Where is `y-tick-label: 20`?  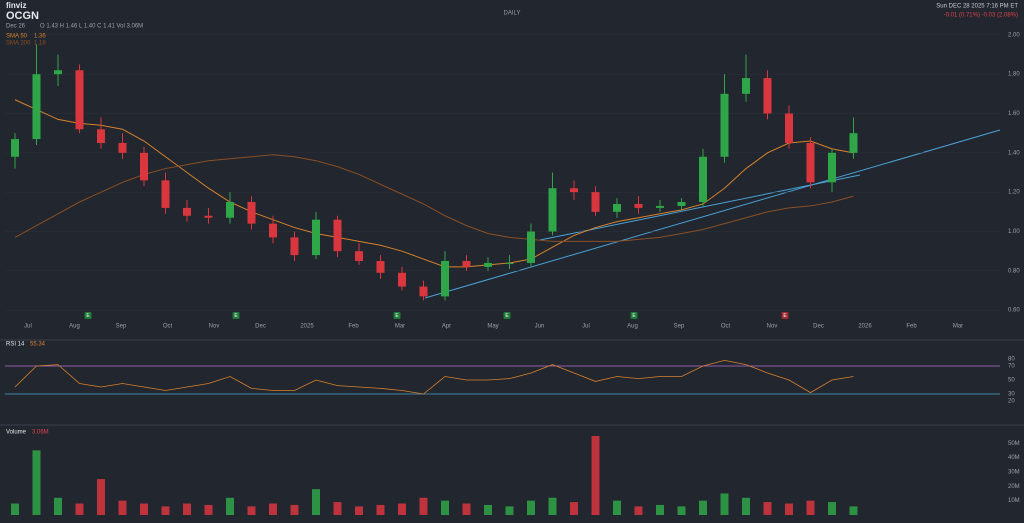 y-tick-label: 20 is located at coordinates (1011, 402).